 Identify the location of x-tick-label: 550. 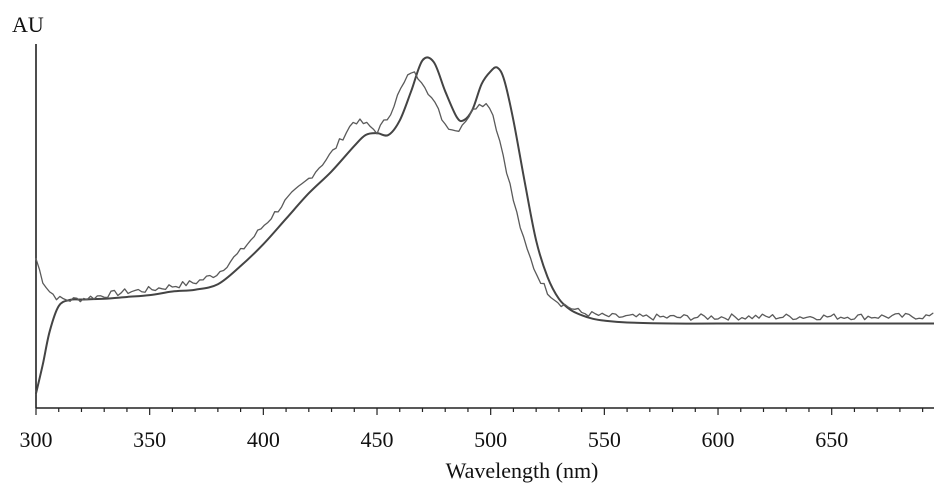
(604, 439).